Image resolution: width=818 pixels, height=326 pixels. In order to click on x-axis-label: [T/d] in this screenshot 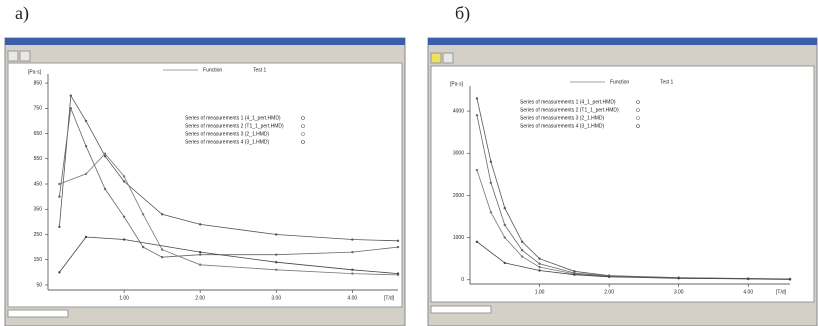, I will do `click(389, 298)`.